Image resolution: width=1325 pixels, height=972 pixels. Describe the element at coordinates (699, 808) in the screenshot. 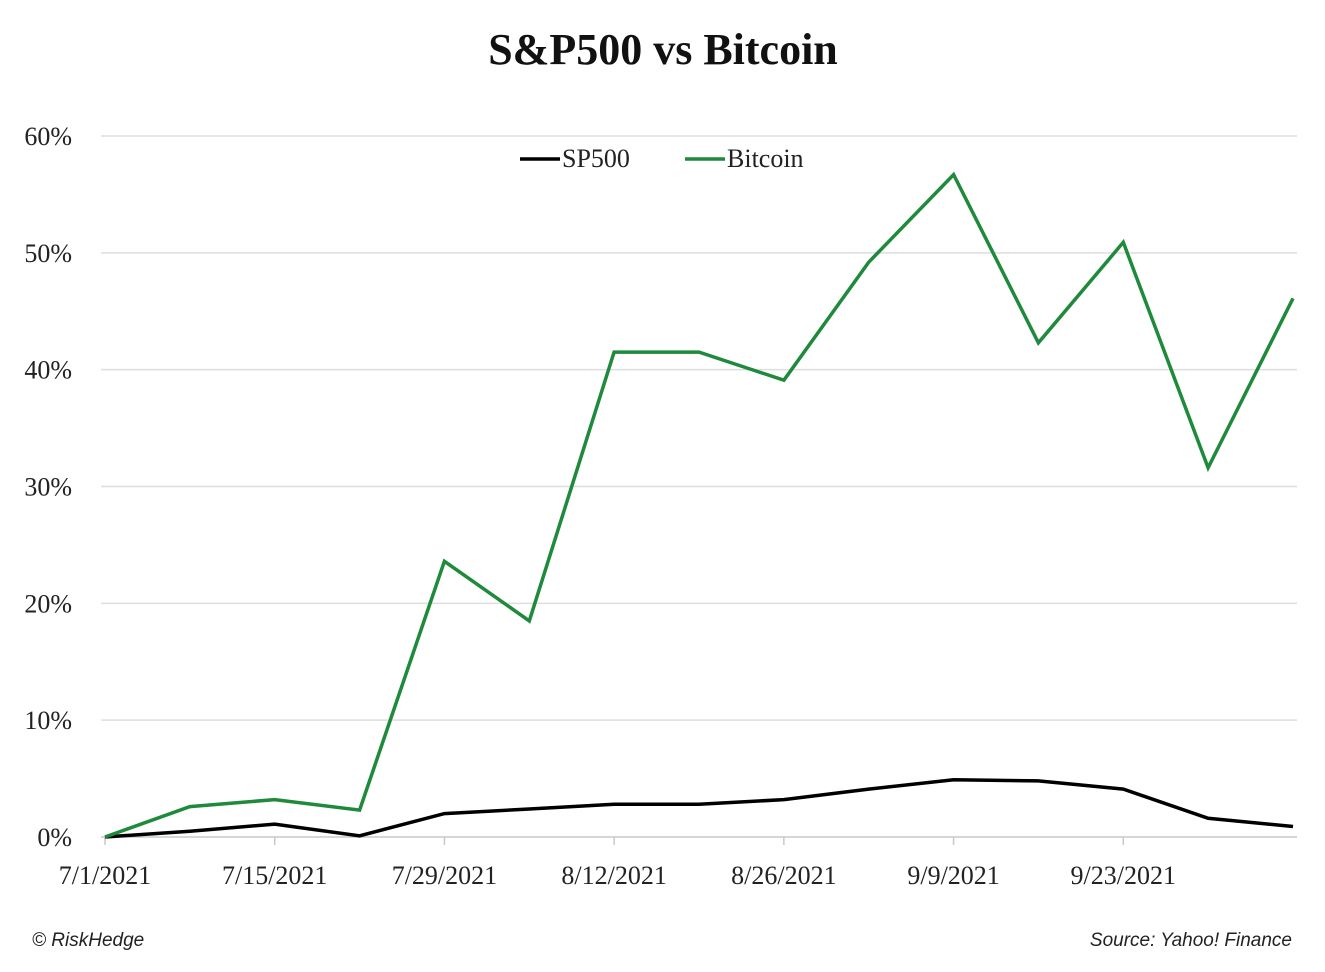

I see `series-line-sp500` at that location.